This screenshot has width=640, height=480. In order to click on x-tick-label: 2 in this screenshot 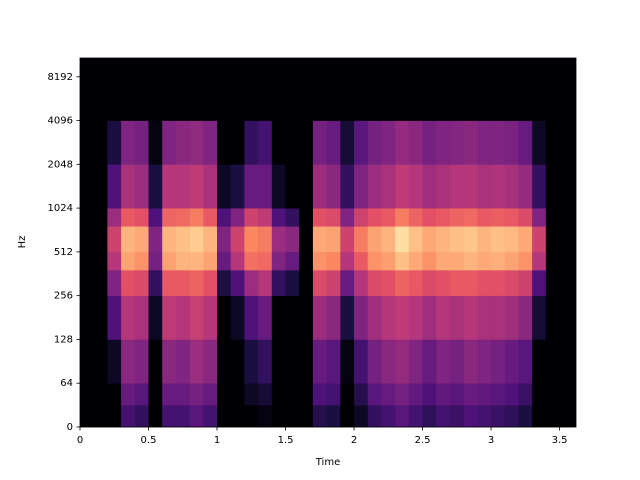, I will do `click(354, 440)`.